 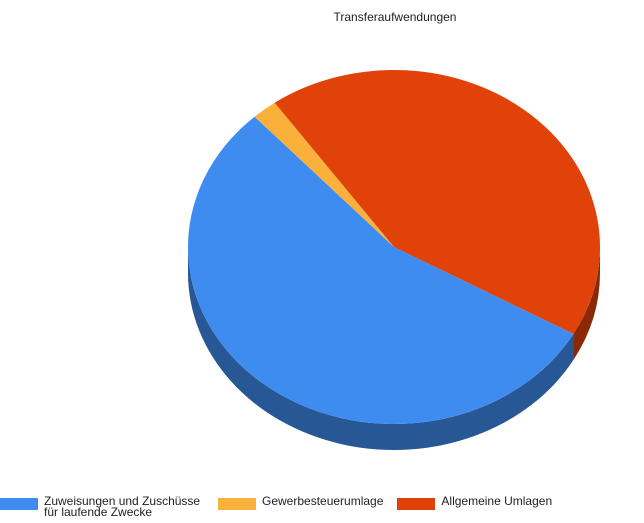 I want to click on legend-item: Allgemeine Umlagen, so click(x=475, y=502).